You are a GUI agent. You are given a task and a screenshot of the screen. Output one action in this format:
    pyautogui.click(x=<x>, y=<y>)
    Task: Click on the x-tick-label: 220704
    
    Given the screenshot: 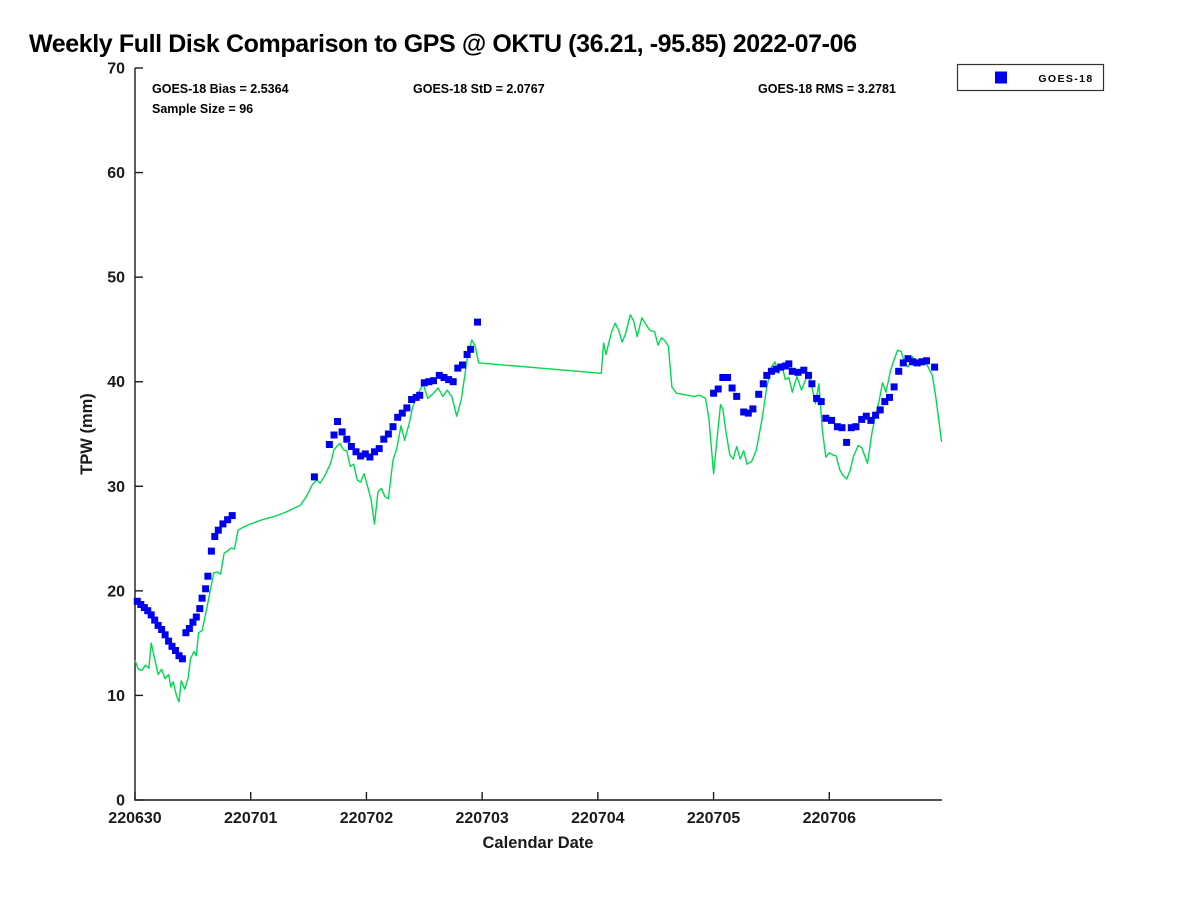 What is the action you would take?
    pyautogui.click(x=597, y=818)
    